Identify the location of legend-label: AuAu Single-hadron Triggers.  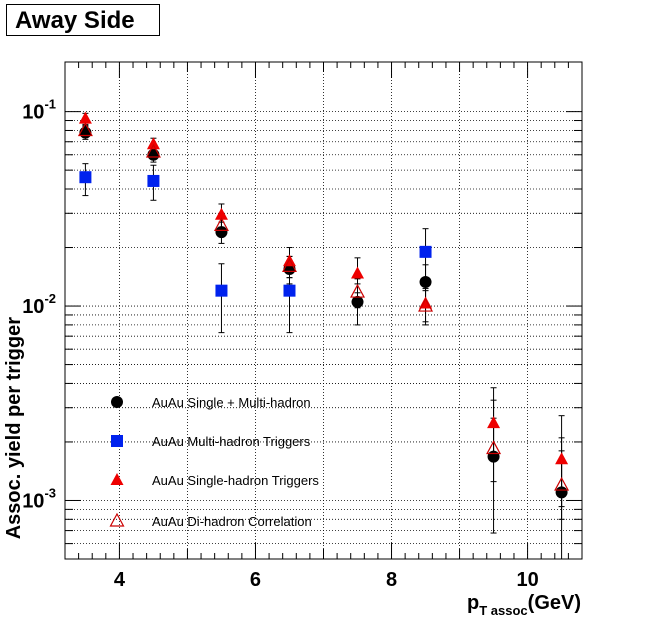
(235, 480).